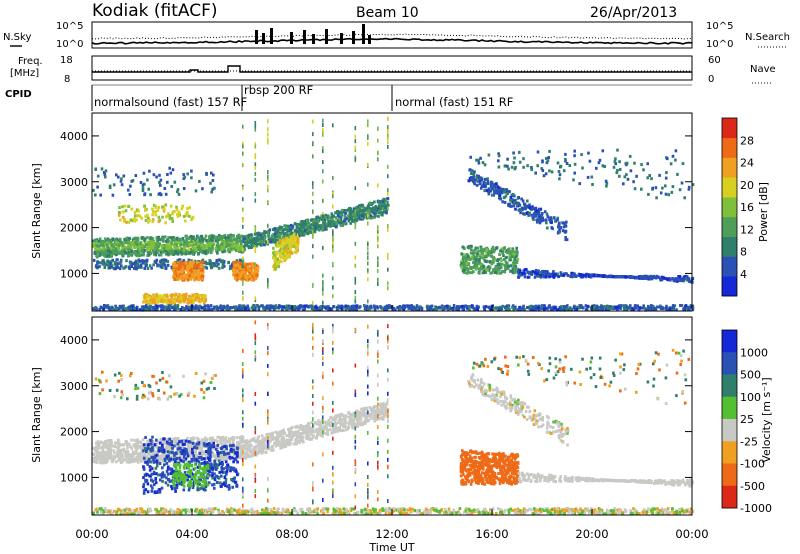 Image resolution: width=800 pixels, height=554 pixels. I want to click on cpid-segment-2: rbsp 200 RF, so click(278, 90).